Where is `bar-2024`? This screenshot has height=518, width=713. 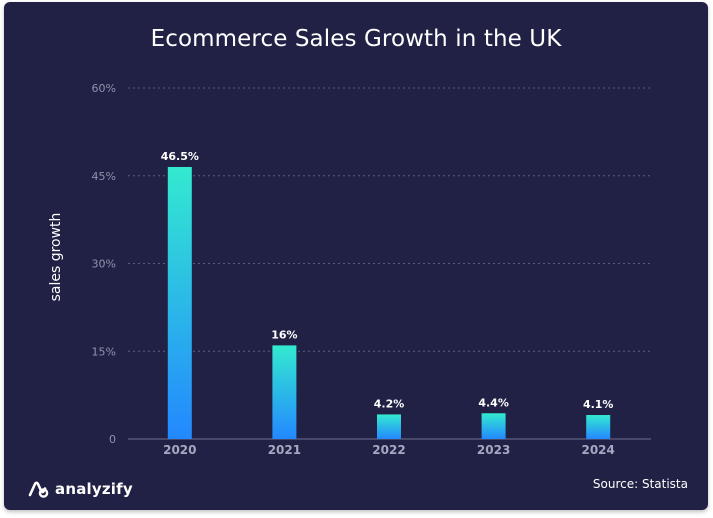
bar-2024 is located at coordinates (598, 427).